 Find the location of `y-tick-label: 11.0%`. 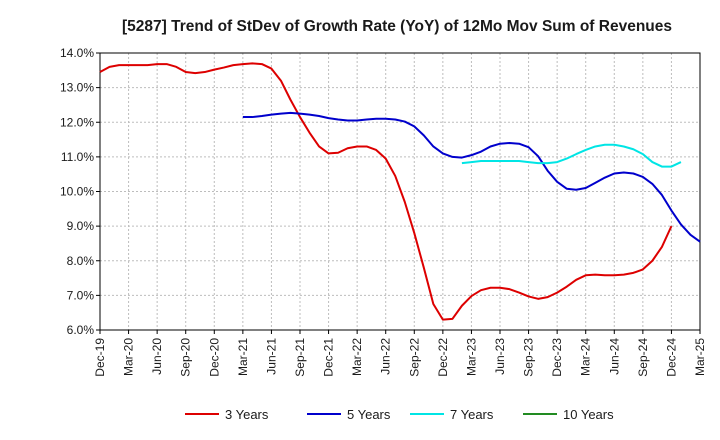

y-tick-label: 11.0% is located at coordinates (77, 157).